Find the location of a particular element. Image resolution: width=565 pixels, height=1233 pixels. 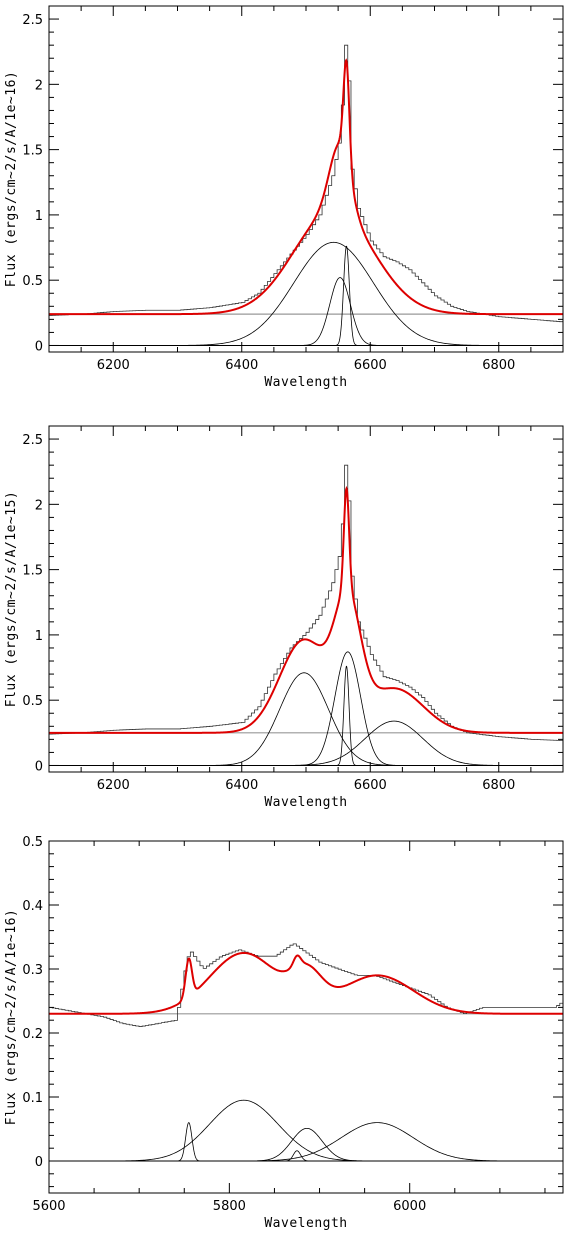

x-tick-label: 6000 is located at coordinates (409, 1206).